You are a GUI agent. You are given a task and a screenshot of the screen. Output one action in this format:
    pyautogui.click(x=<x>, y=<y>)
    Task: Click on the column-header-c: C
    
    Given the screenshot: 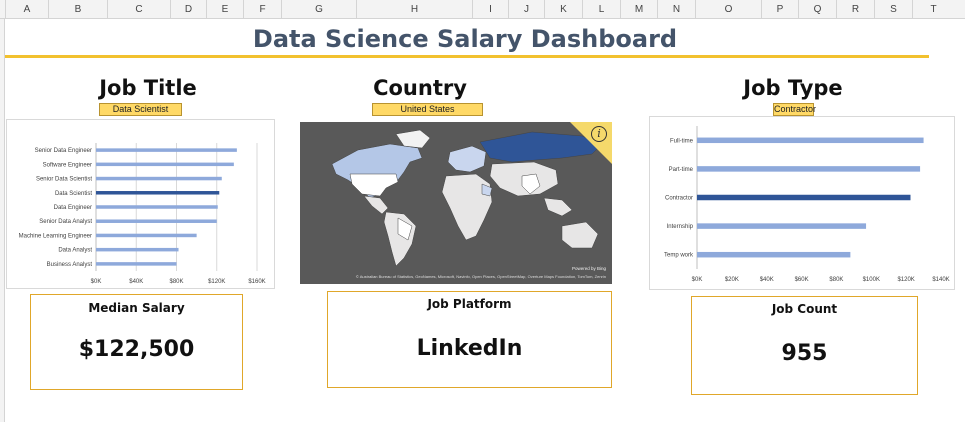 What is the action you would take?
    pyautogui.click(x=138, y=9)
    